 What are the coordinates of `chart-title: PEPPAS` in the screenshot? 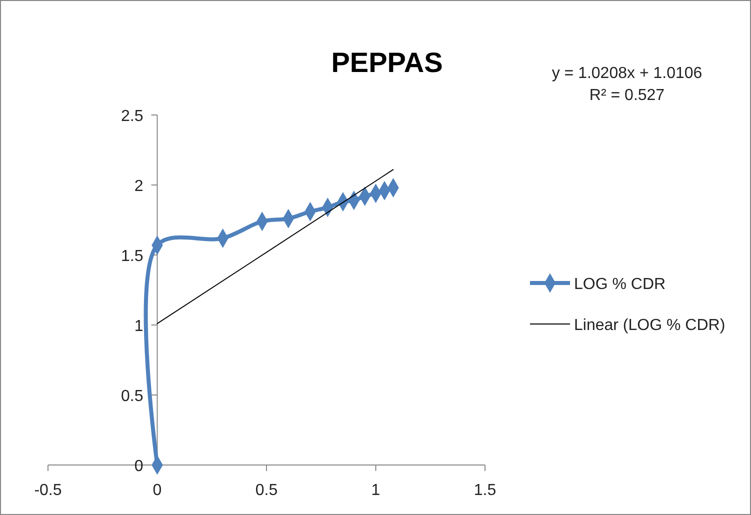 It's located at (387, 62).